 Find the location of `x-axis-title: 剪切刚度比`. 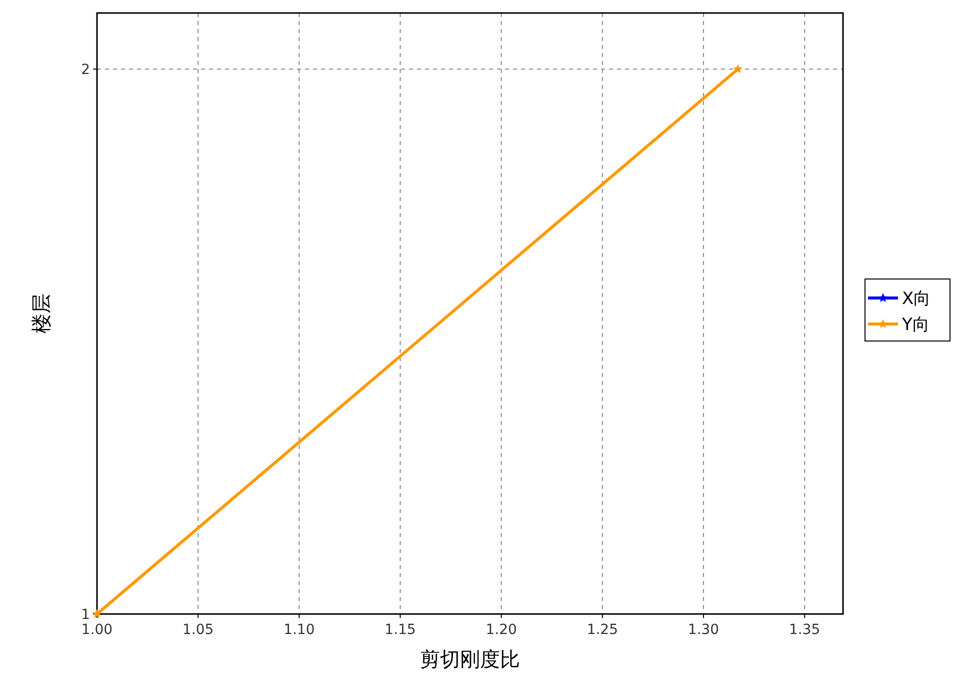

x-axis-title: 剪切刚度比 is located at coordinates (470, 659).